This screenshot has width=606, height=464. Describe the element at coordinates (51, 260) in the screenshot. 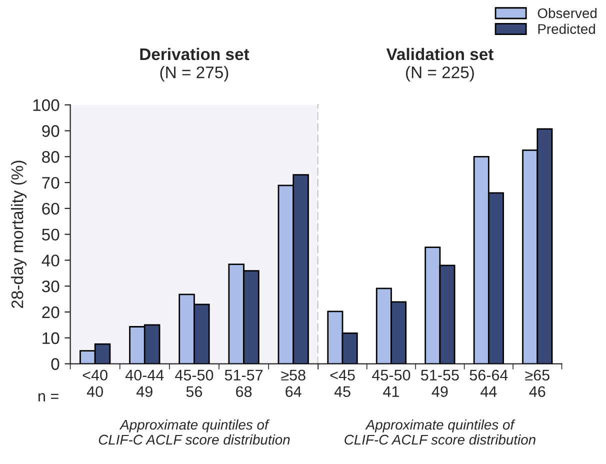

I see `y-tick-label: 40` at that location.